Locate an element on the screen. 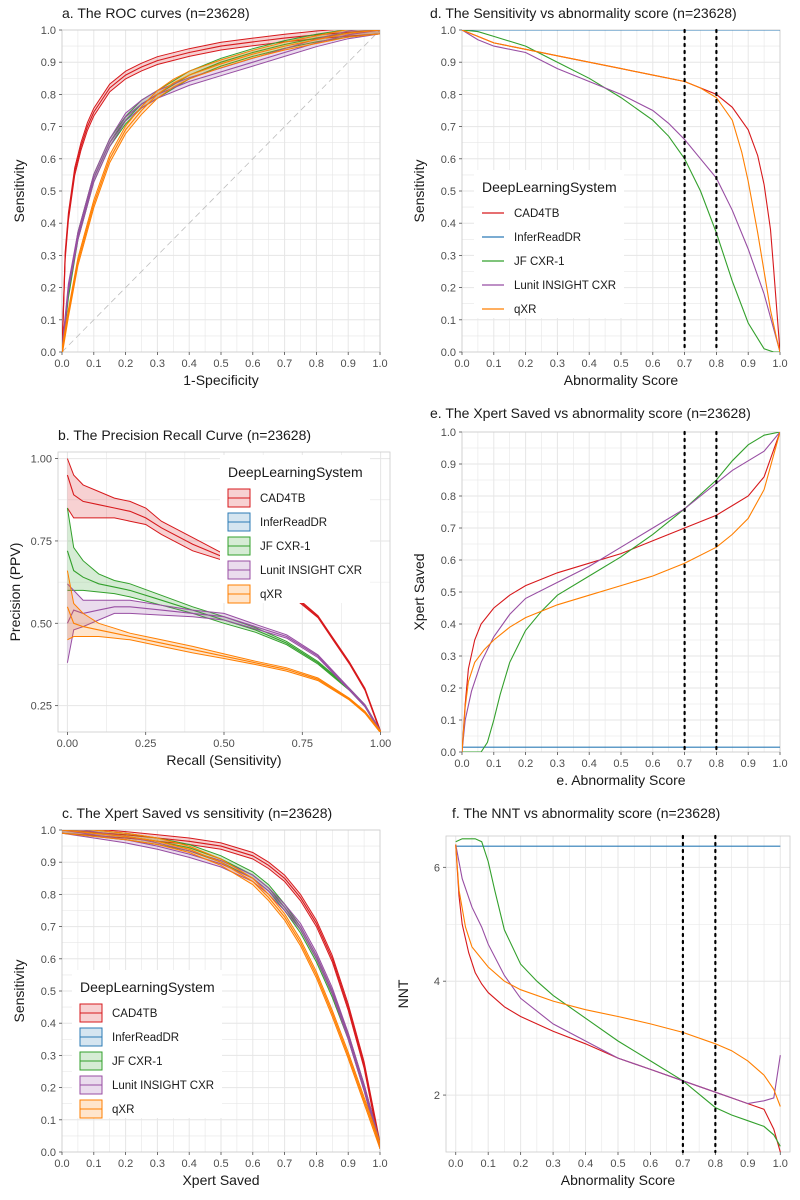 The image size is (800, 1200). y-tick-label: 0.75 is located at coordinates (41, 542).